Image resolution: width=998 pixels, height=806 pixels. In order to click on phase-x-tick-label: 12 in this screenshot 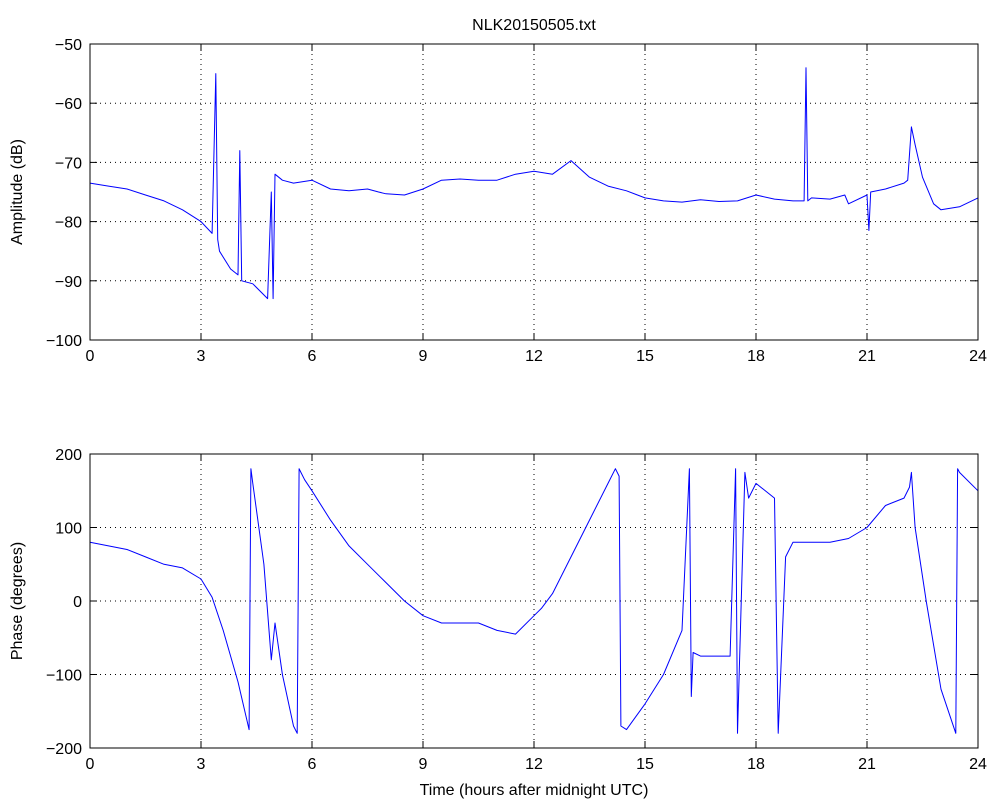, I will do `click(534, 764)`.